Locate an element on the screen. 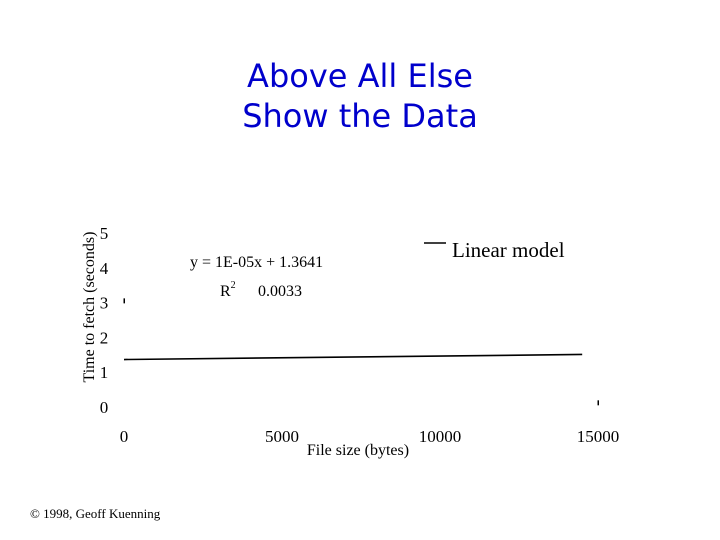  r2-label: R2 is located at coordinates (228, 290).